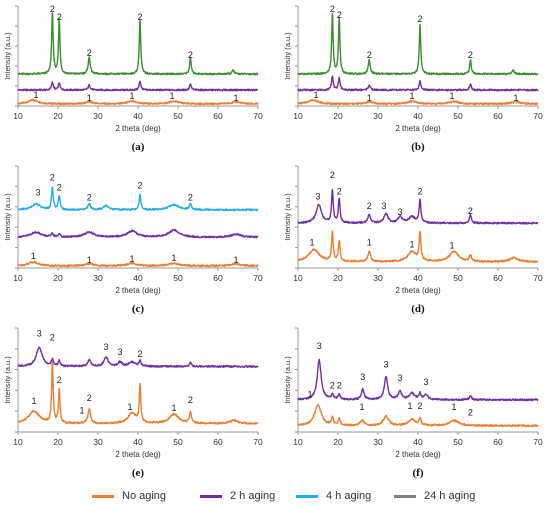  What do you see at coordinates (138, 309) in the screenshot?
I see `panel-caption: (c)` at bounding box center [138, 309].